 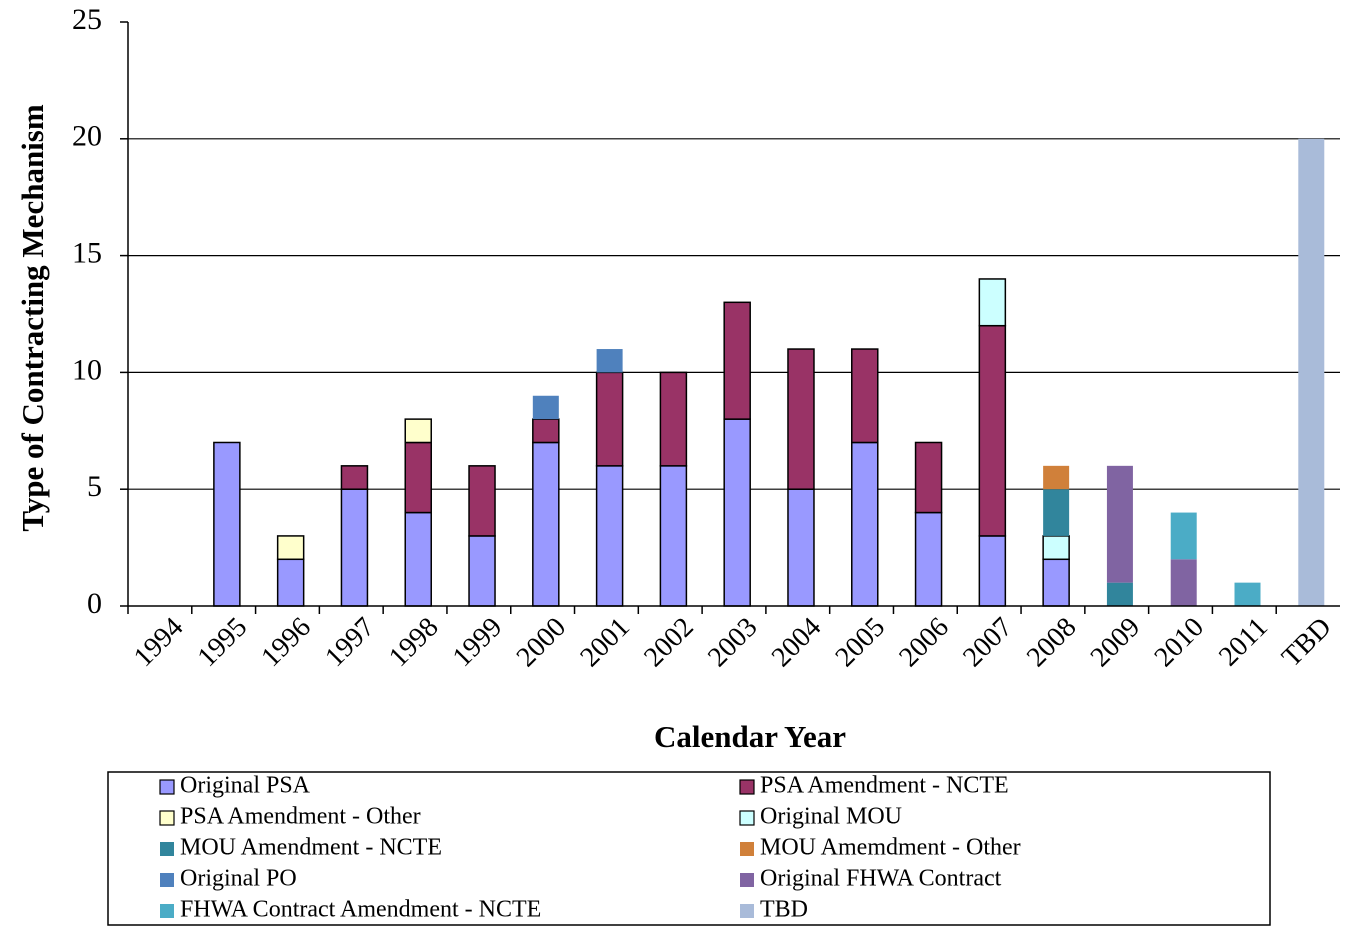 I want to click on y-axis-title: Type of Contracting Mechanism, so click(x=32, y=318).